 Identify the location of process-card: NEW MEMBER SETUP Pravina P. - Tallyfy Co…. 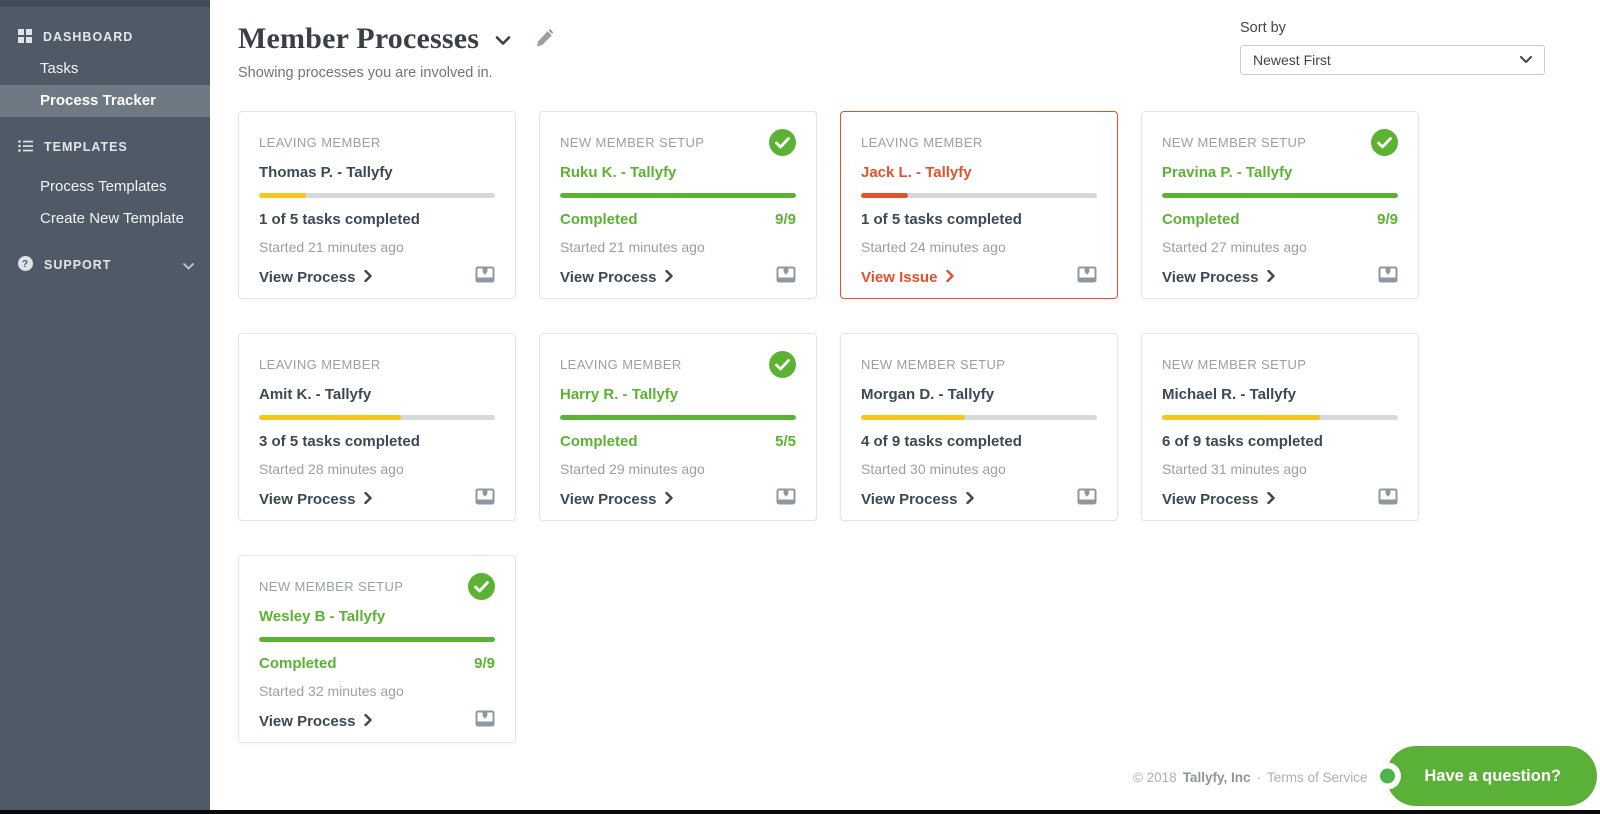
(1280, 205).